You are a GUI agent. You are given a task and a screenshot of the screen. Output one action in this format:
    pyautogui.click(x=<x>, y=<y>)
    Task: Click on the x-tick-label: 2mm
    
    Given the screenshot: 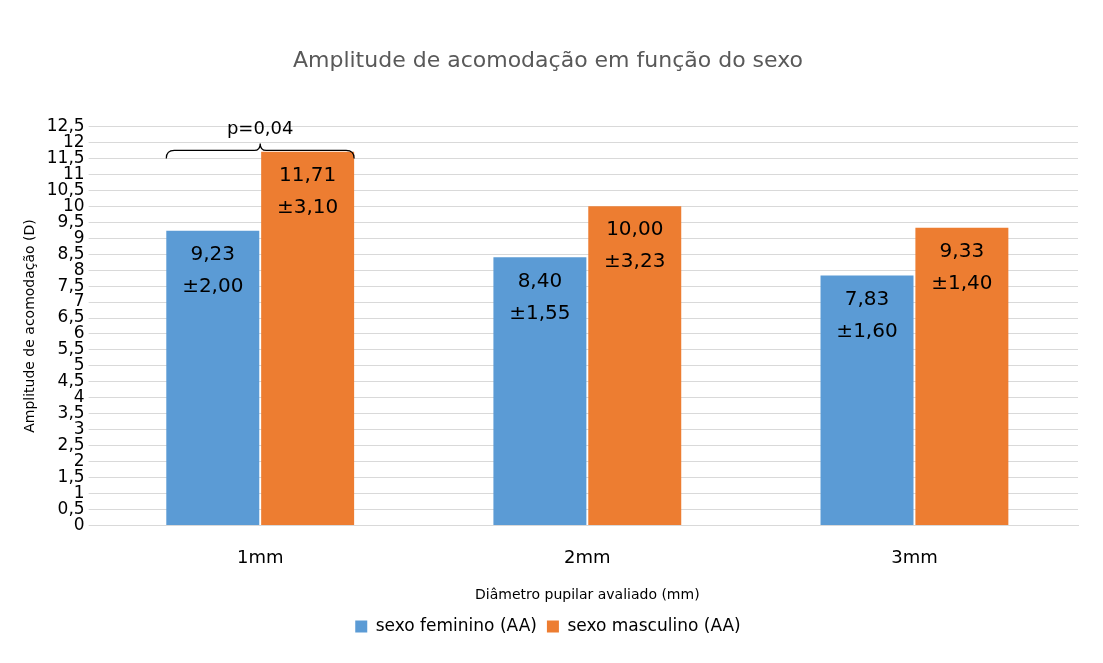 What is the action you would take?
    pyautogui.click(x=587, y=557)
    